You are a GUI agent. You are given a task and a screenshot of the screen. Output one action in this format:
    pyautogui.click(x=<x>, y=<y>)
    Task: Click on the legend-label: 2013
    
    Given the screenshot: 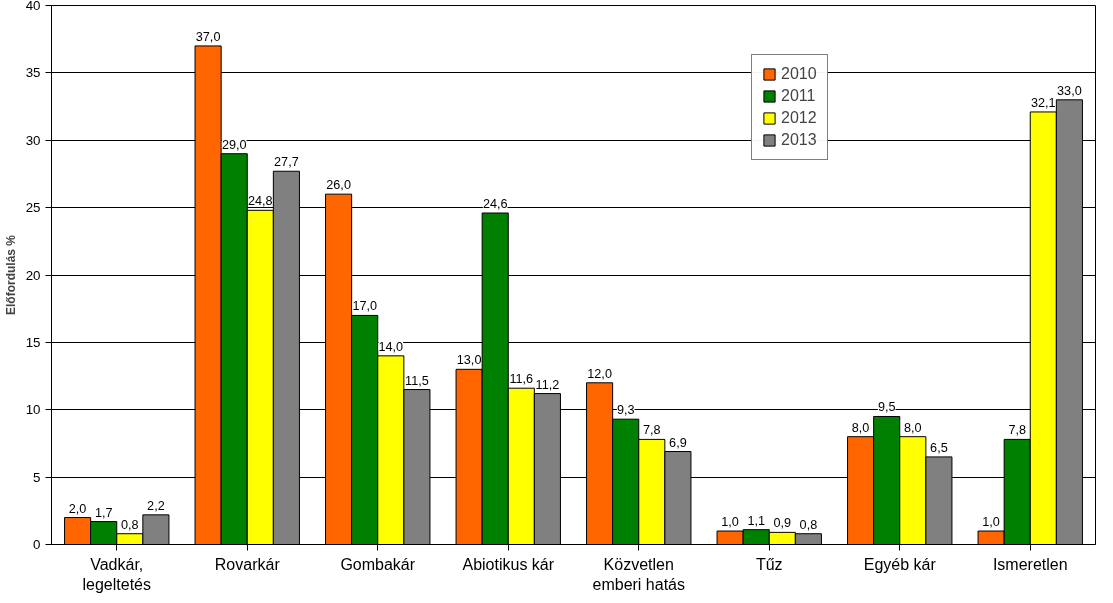 What is the action you would take?
    pyautogui.click(x=799, y=140)
    